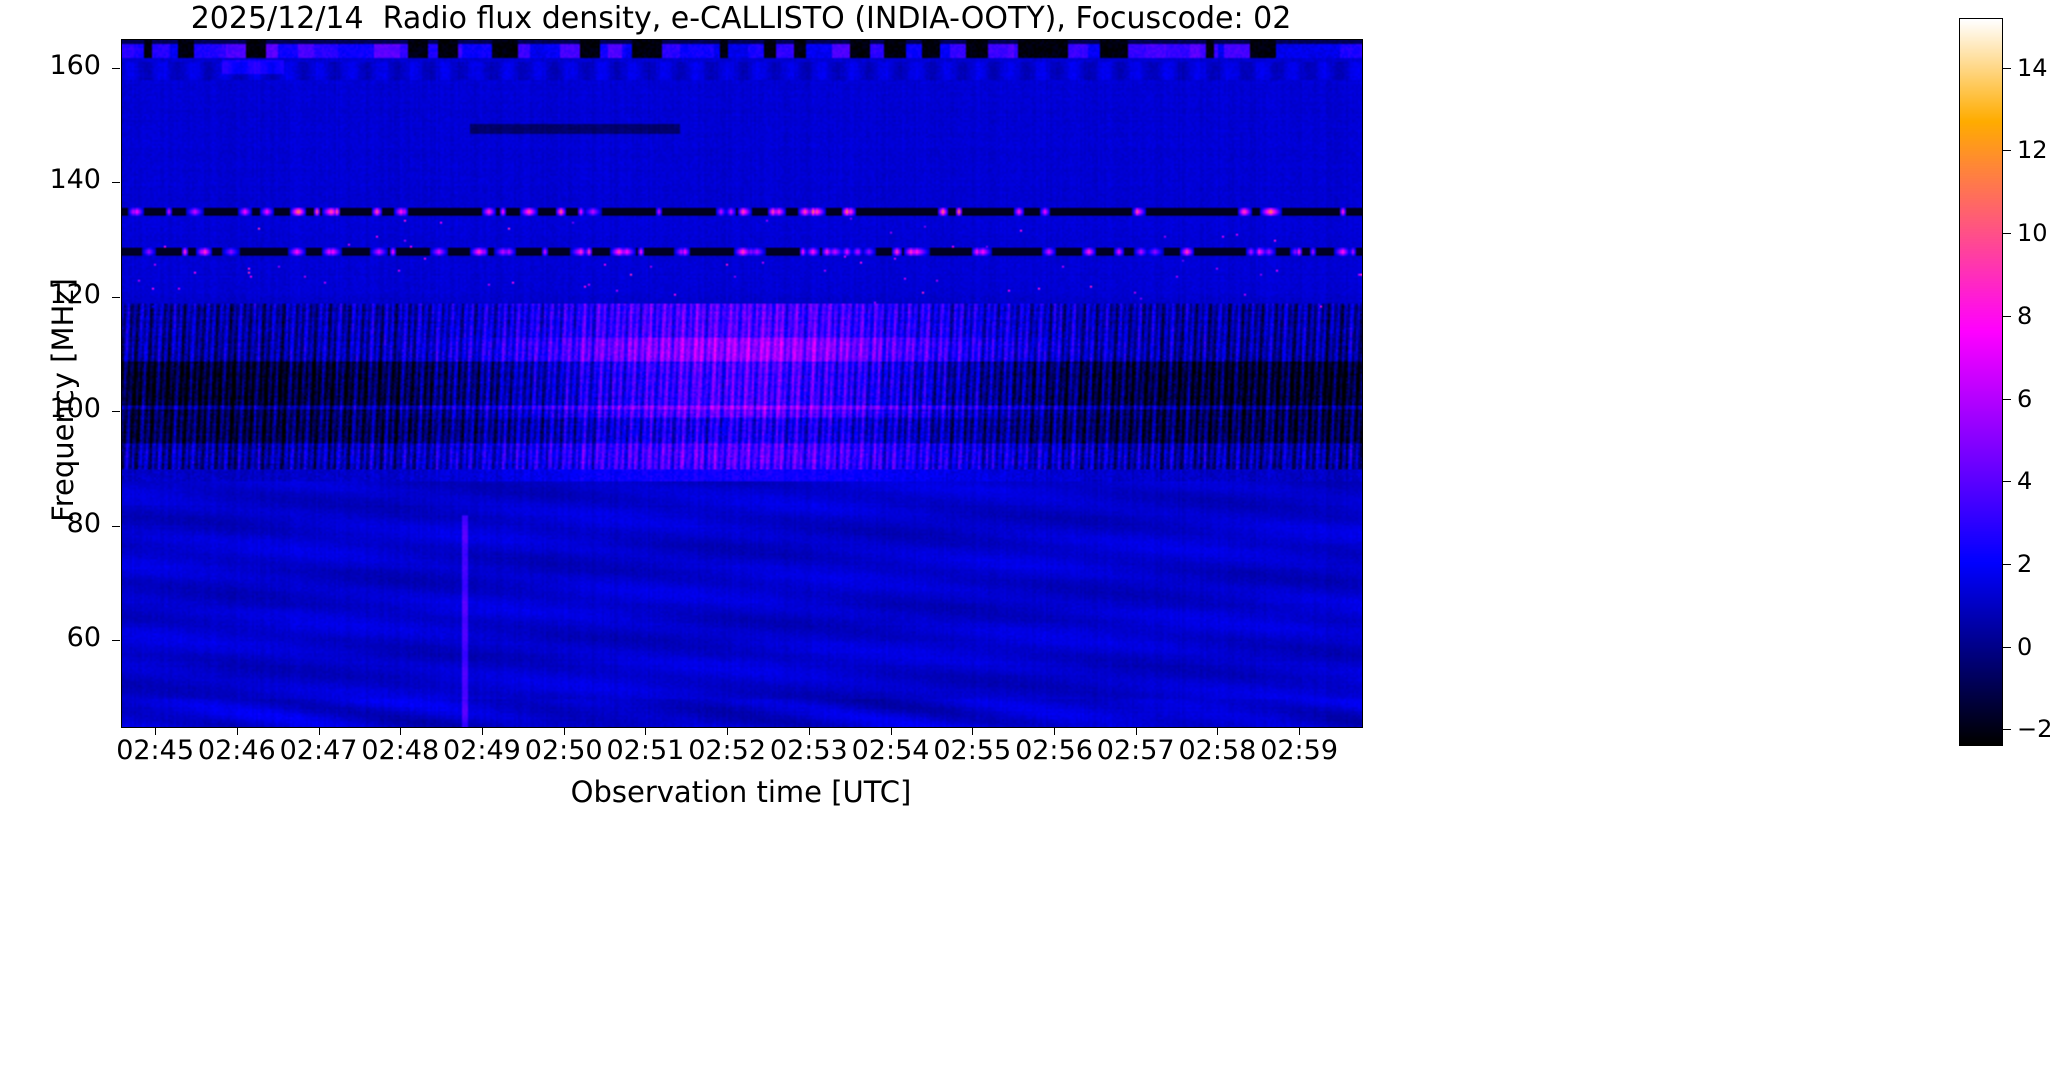 The width and height of the screenshot is (2066, 1067). I want to click on y-axis-tick-label: 60, so click(83, 638).